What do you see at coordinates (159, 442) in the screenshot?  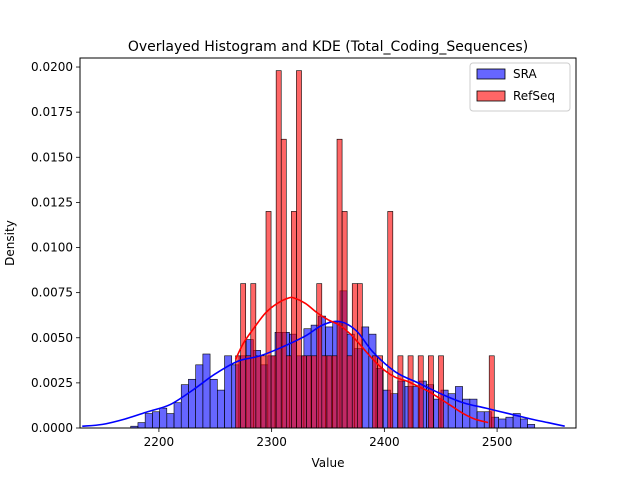 I see `x-tick-label: 2200` at bounding box center [159, 442].